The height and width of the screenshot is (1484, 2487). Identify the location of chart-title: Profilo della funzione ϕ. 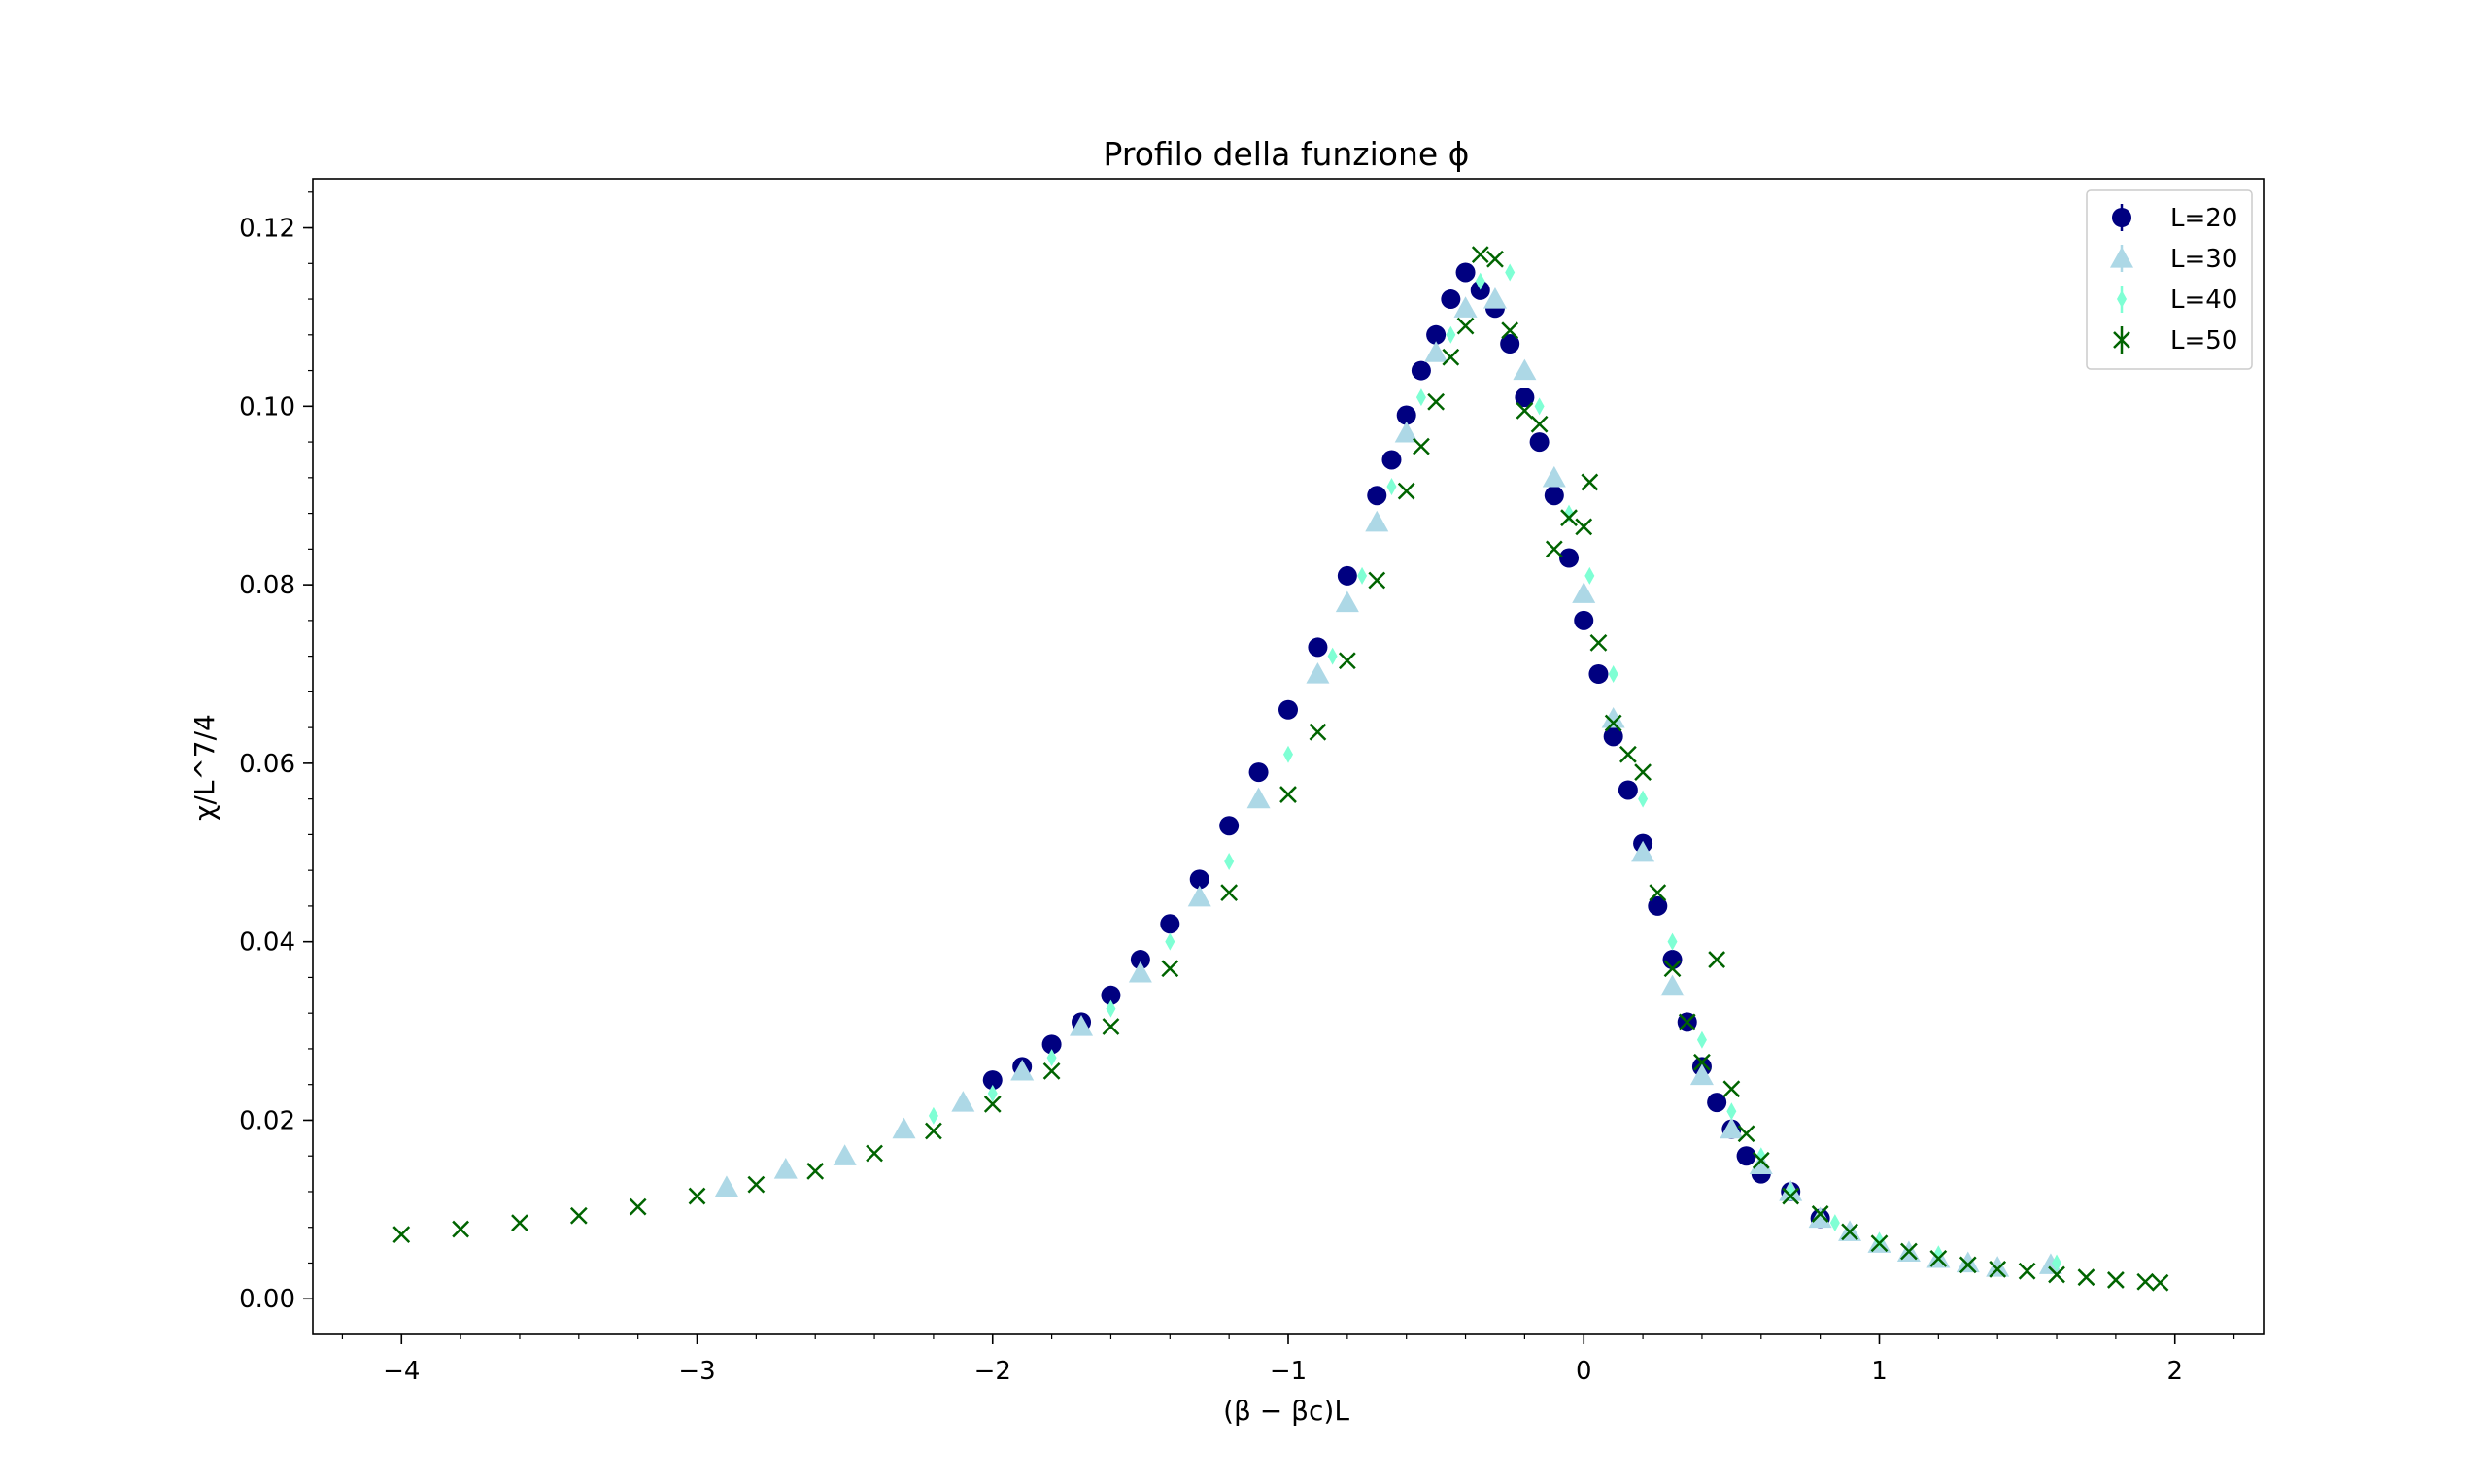
(1287, 154).